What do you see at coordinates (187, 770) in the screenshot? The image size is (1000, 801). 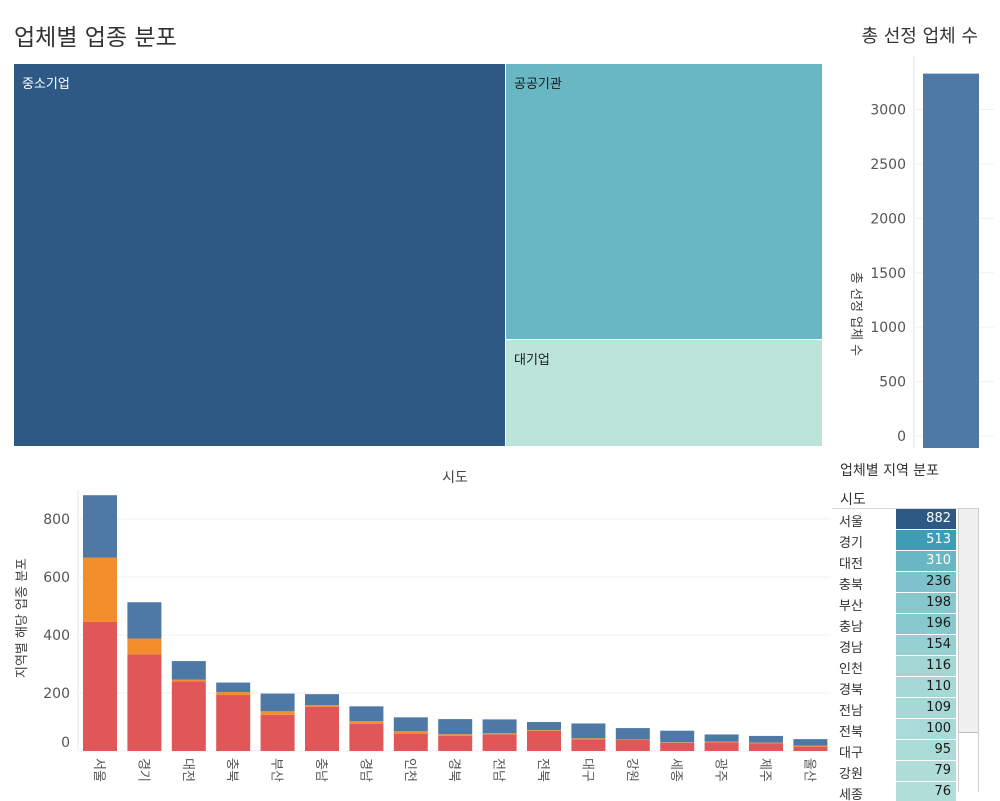 I see `region-x-tick-label: 대전` at bounding box center [187, 770].